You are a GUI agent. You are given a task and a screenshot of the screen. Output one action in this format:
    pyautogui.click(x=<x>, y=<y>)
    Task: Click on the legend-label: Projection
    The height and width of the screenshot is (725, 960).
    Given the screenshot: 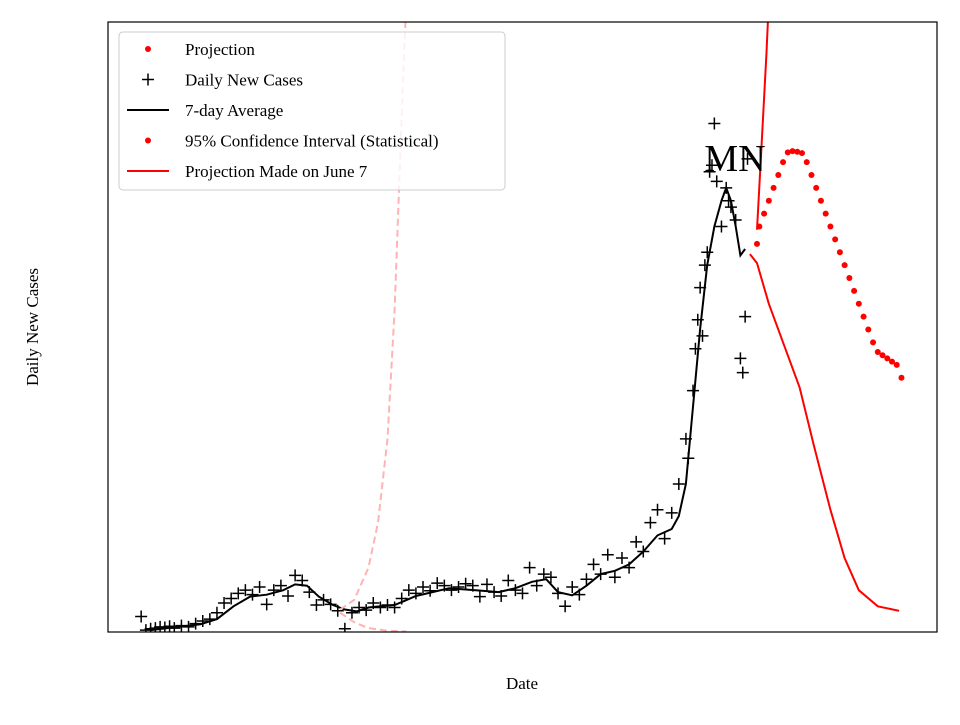 What is the action you would take?
    pyautogui.click(x=220, y=49)
    